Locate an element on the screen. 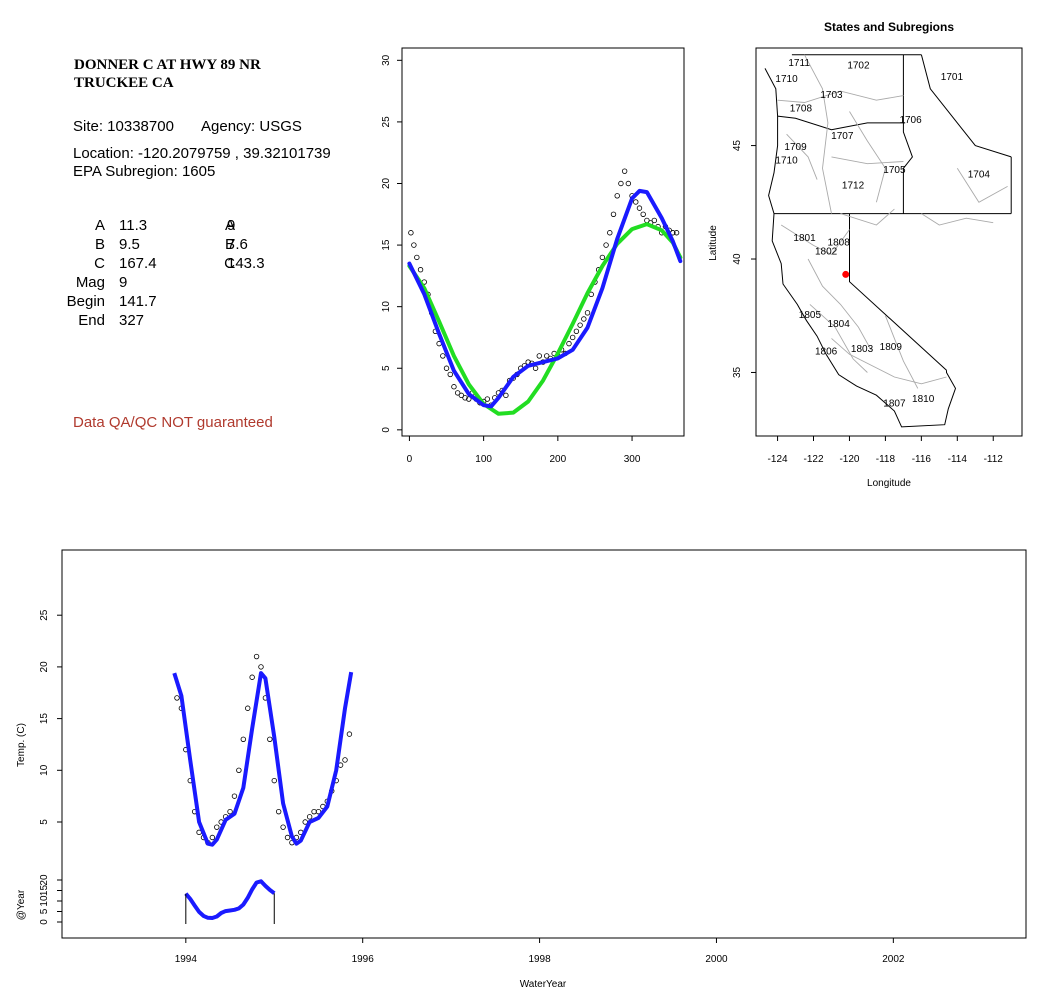  qa-note: Data QA/QC NOT guaranteed is located at coordinates (173, 422).